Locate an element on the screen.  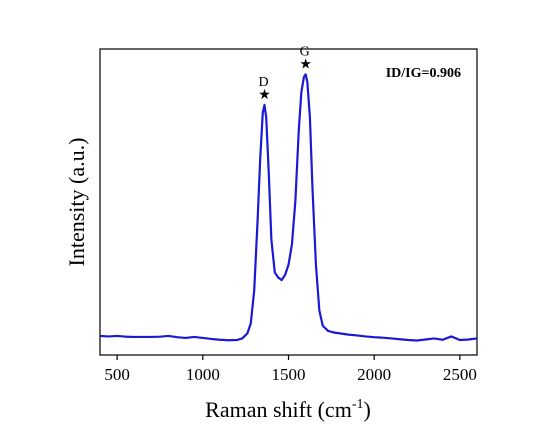
x-tick-label-2500: 2500 is located at coordinates (460, 374).